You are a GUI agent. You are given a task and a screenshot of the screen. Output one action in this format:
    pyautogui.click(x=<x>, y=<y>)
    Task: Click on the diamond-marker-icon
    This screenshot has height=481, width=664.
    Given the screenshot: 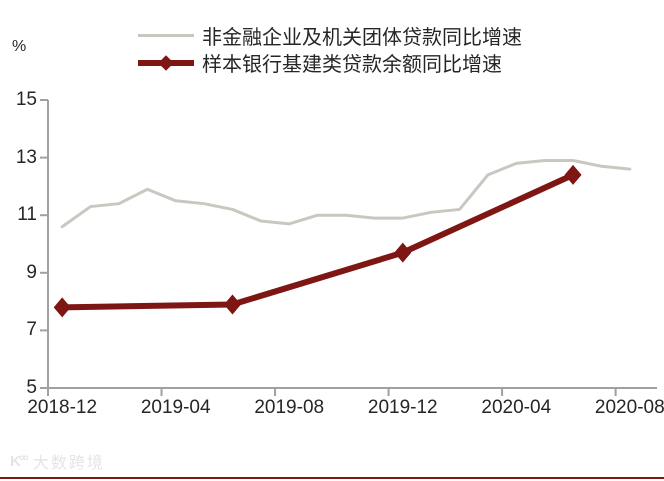 What is the action you would take?
    pyautogui.click(x=166, y=62)
    